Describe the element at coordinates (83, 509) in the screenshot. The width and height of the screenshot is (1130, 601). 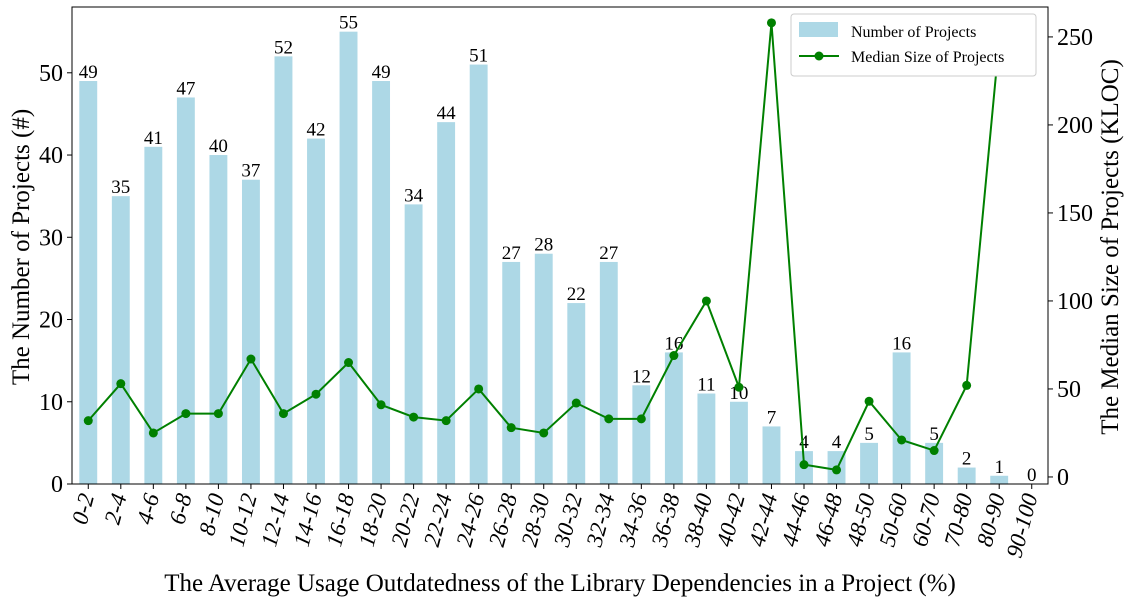
I see `x-tick-label-0-2: 0-2` at that location.